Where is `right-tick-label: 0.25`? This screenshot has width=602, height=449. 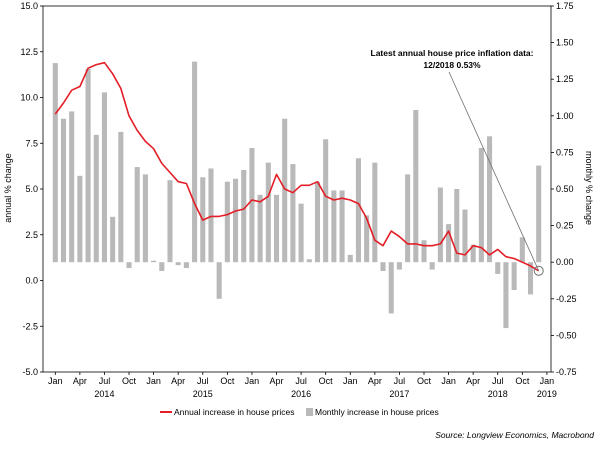 right-tick-label: 0.25 is located at coordinates (565, 226).